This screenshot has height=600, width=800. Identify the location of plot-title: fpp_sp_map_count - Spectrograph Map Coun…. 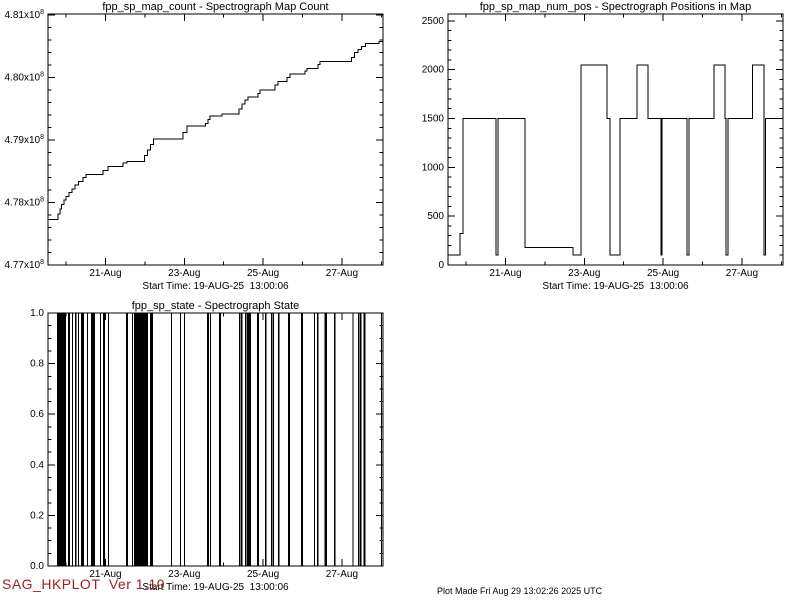
(215, 7).